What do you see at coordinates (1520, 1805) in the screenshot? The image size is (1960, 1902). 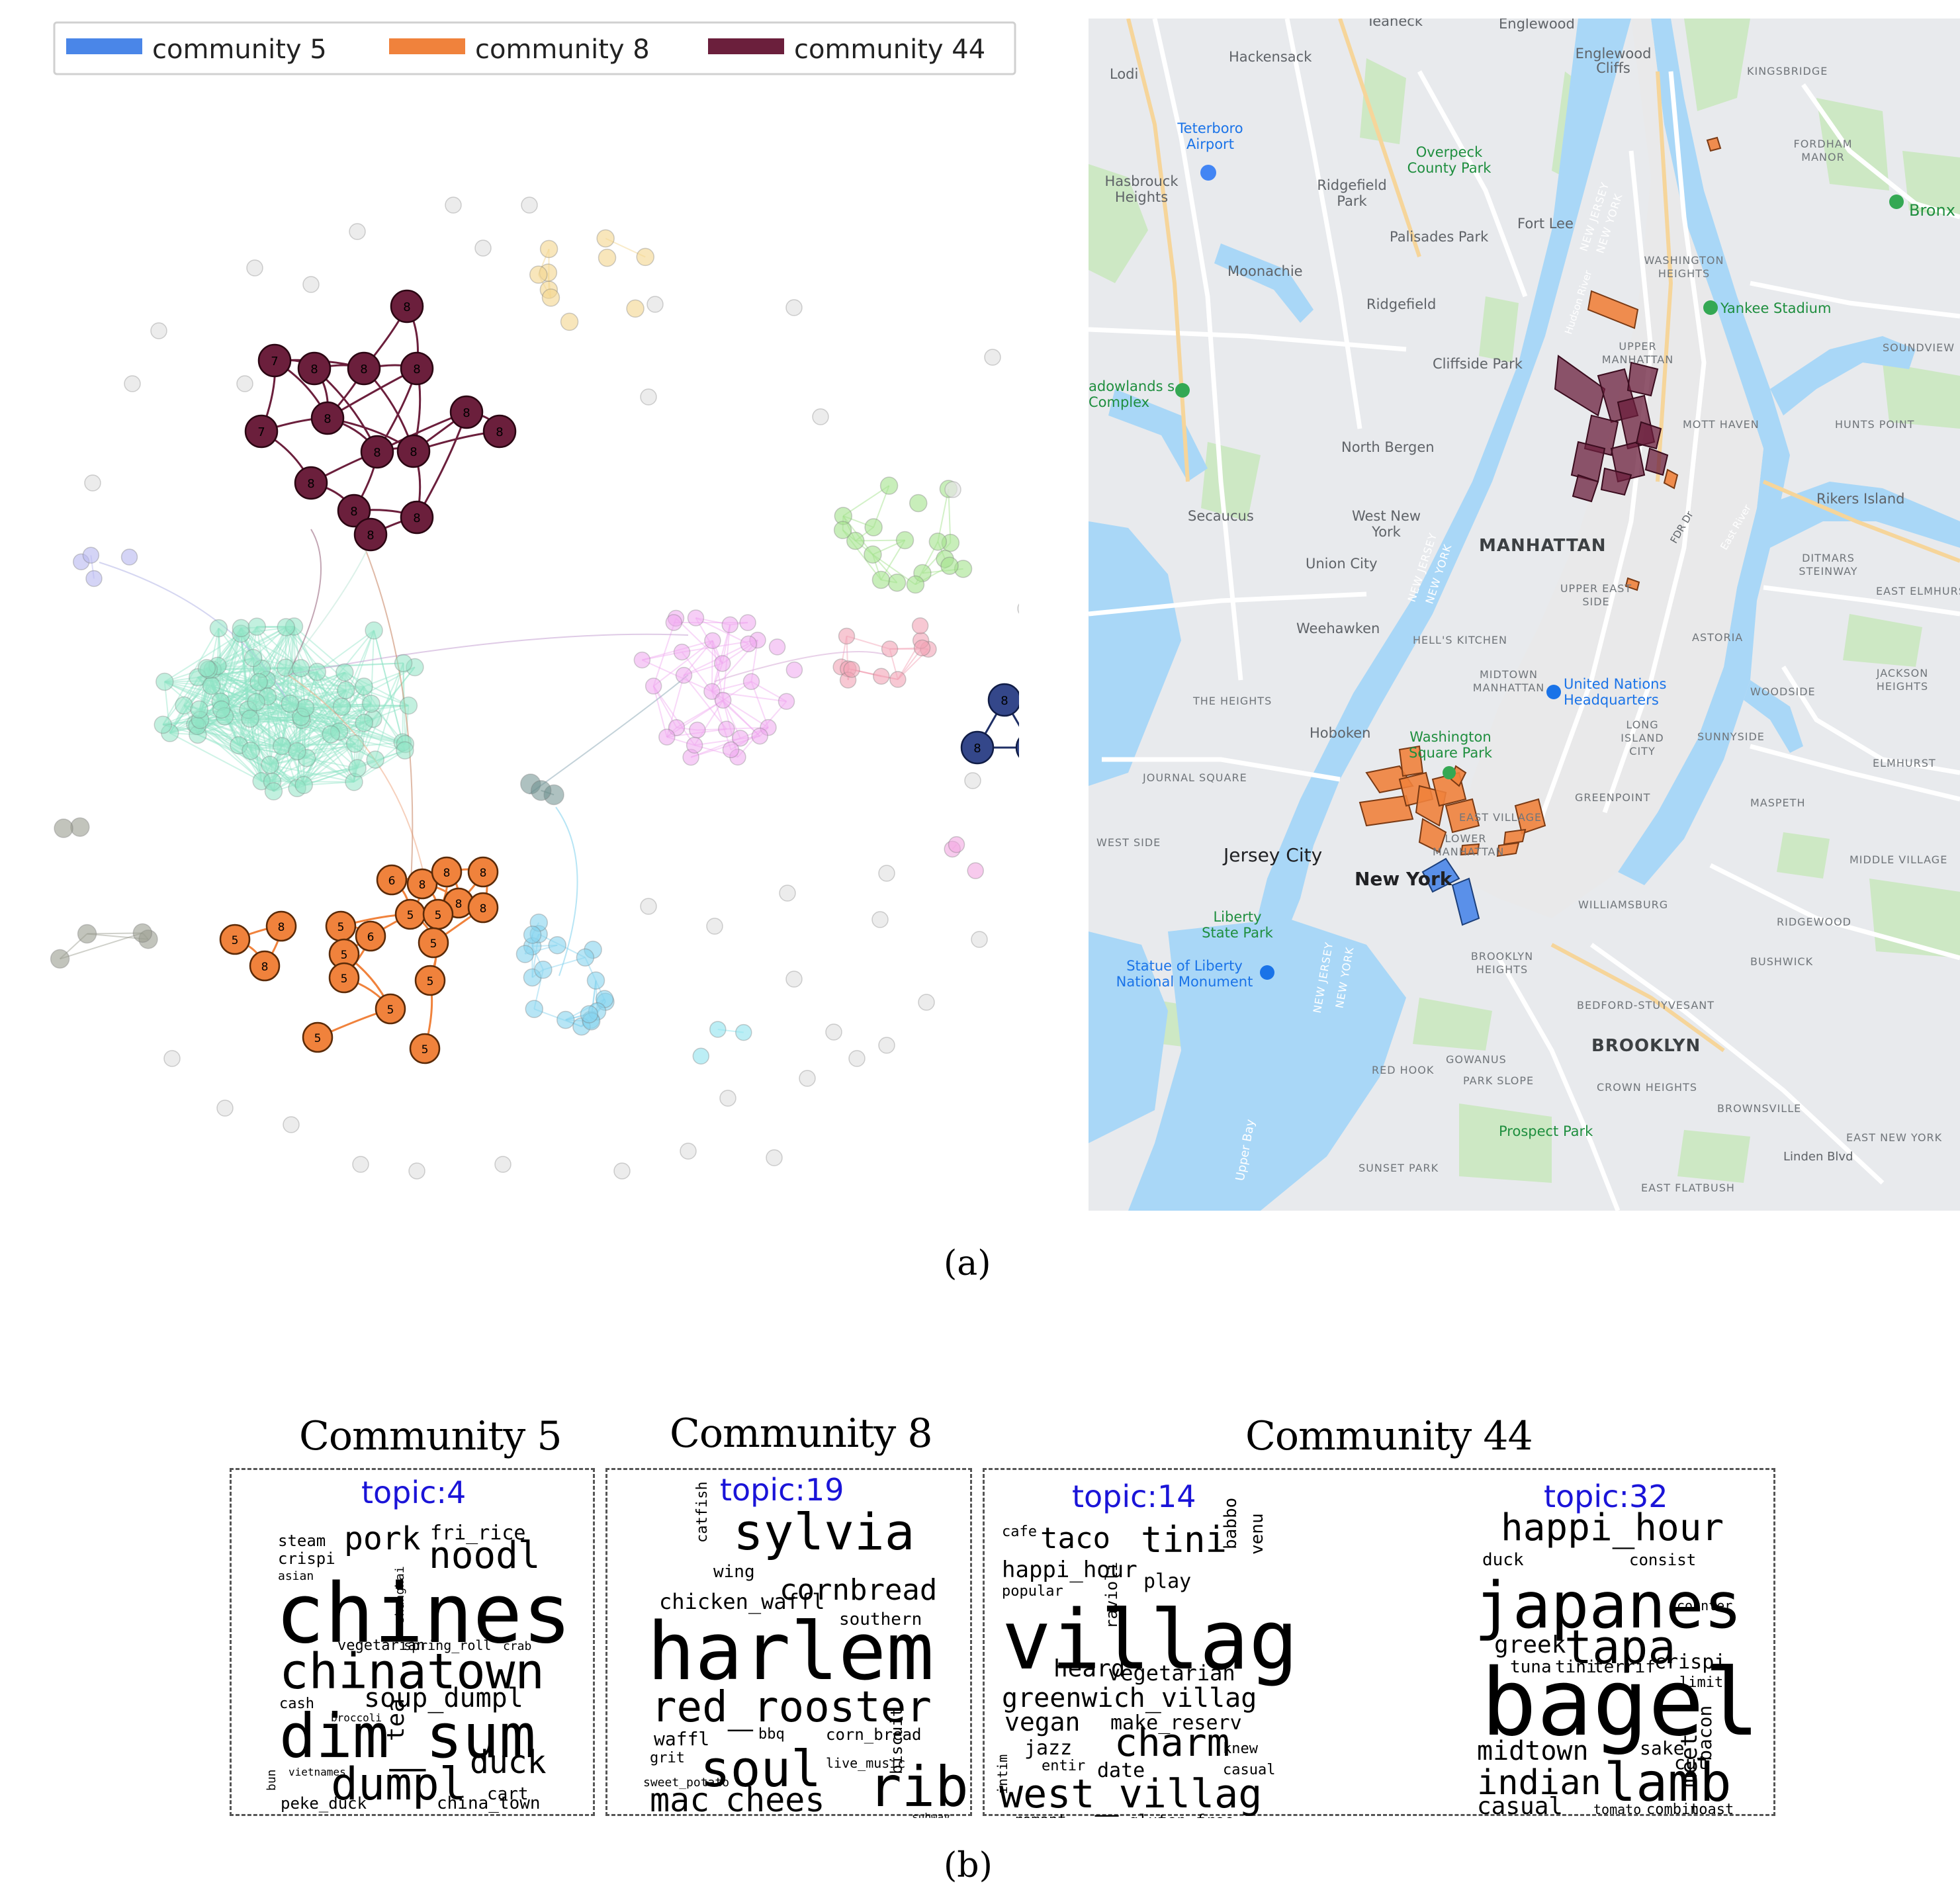 I see `wordcloud-word: casual` at bounding box center [1520, 1805].